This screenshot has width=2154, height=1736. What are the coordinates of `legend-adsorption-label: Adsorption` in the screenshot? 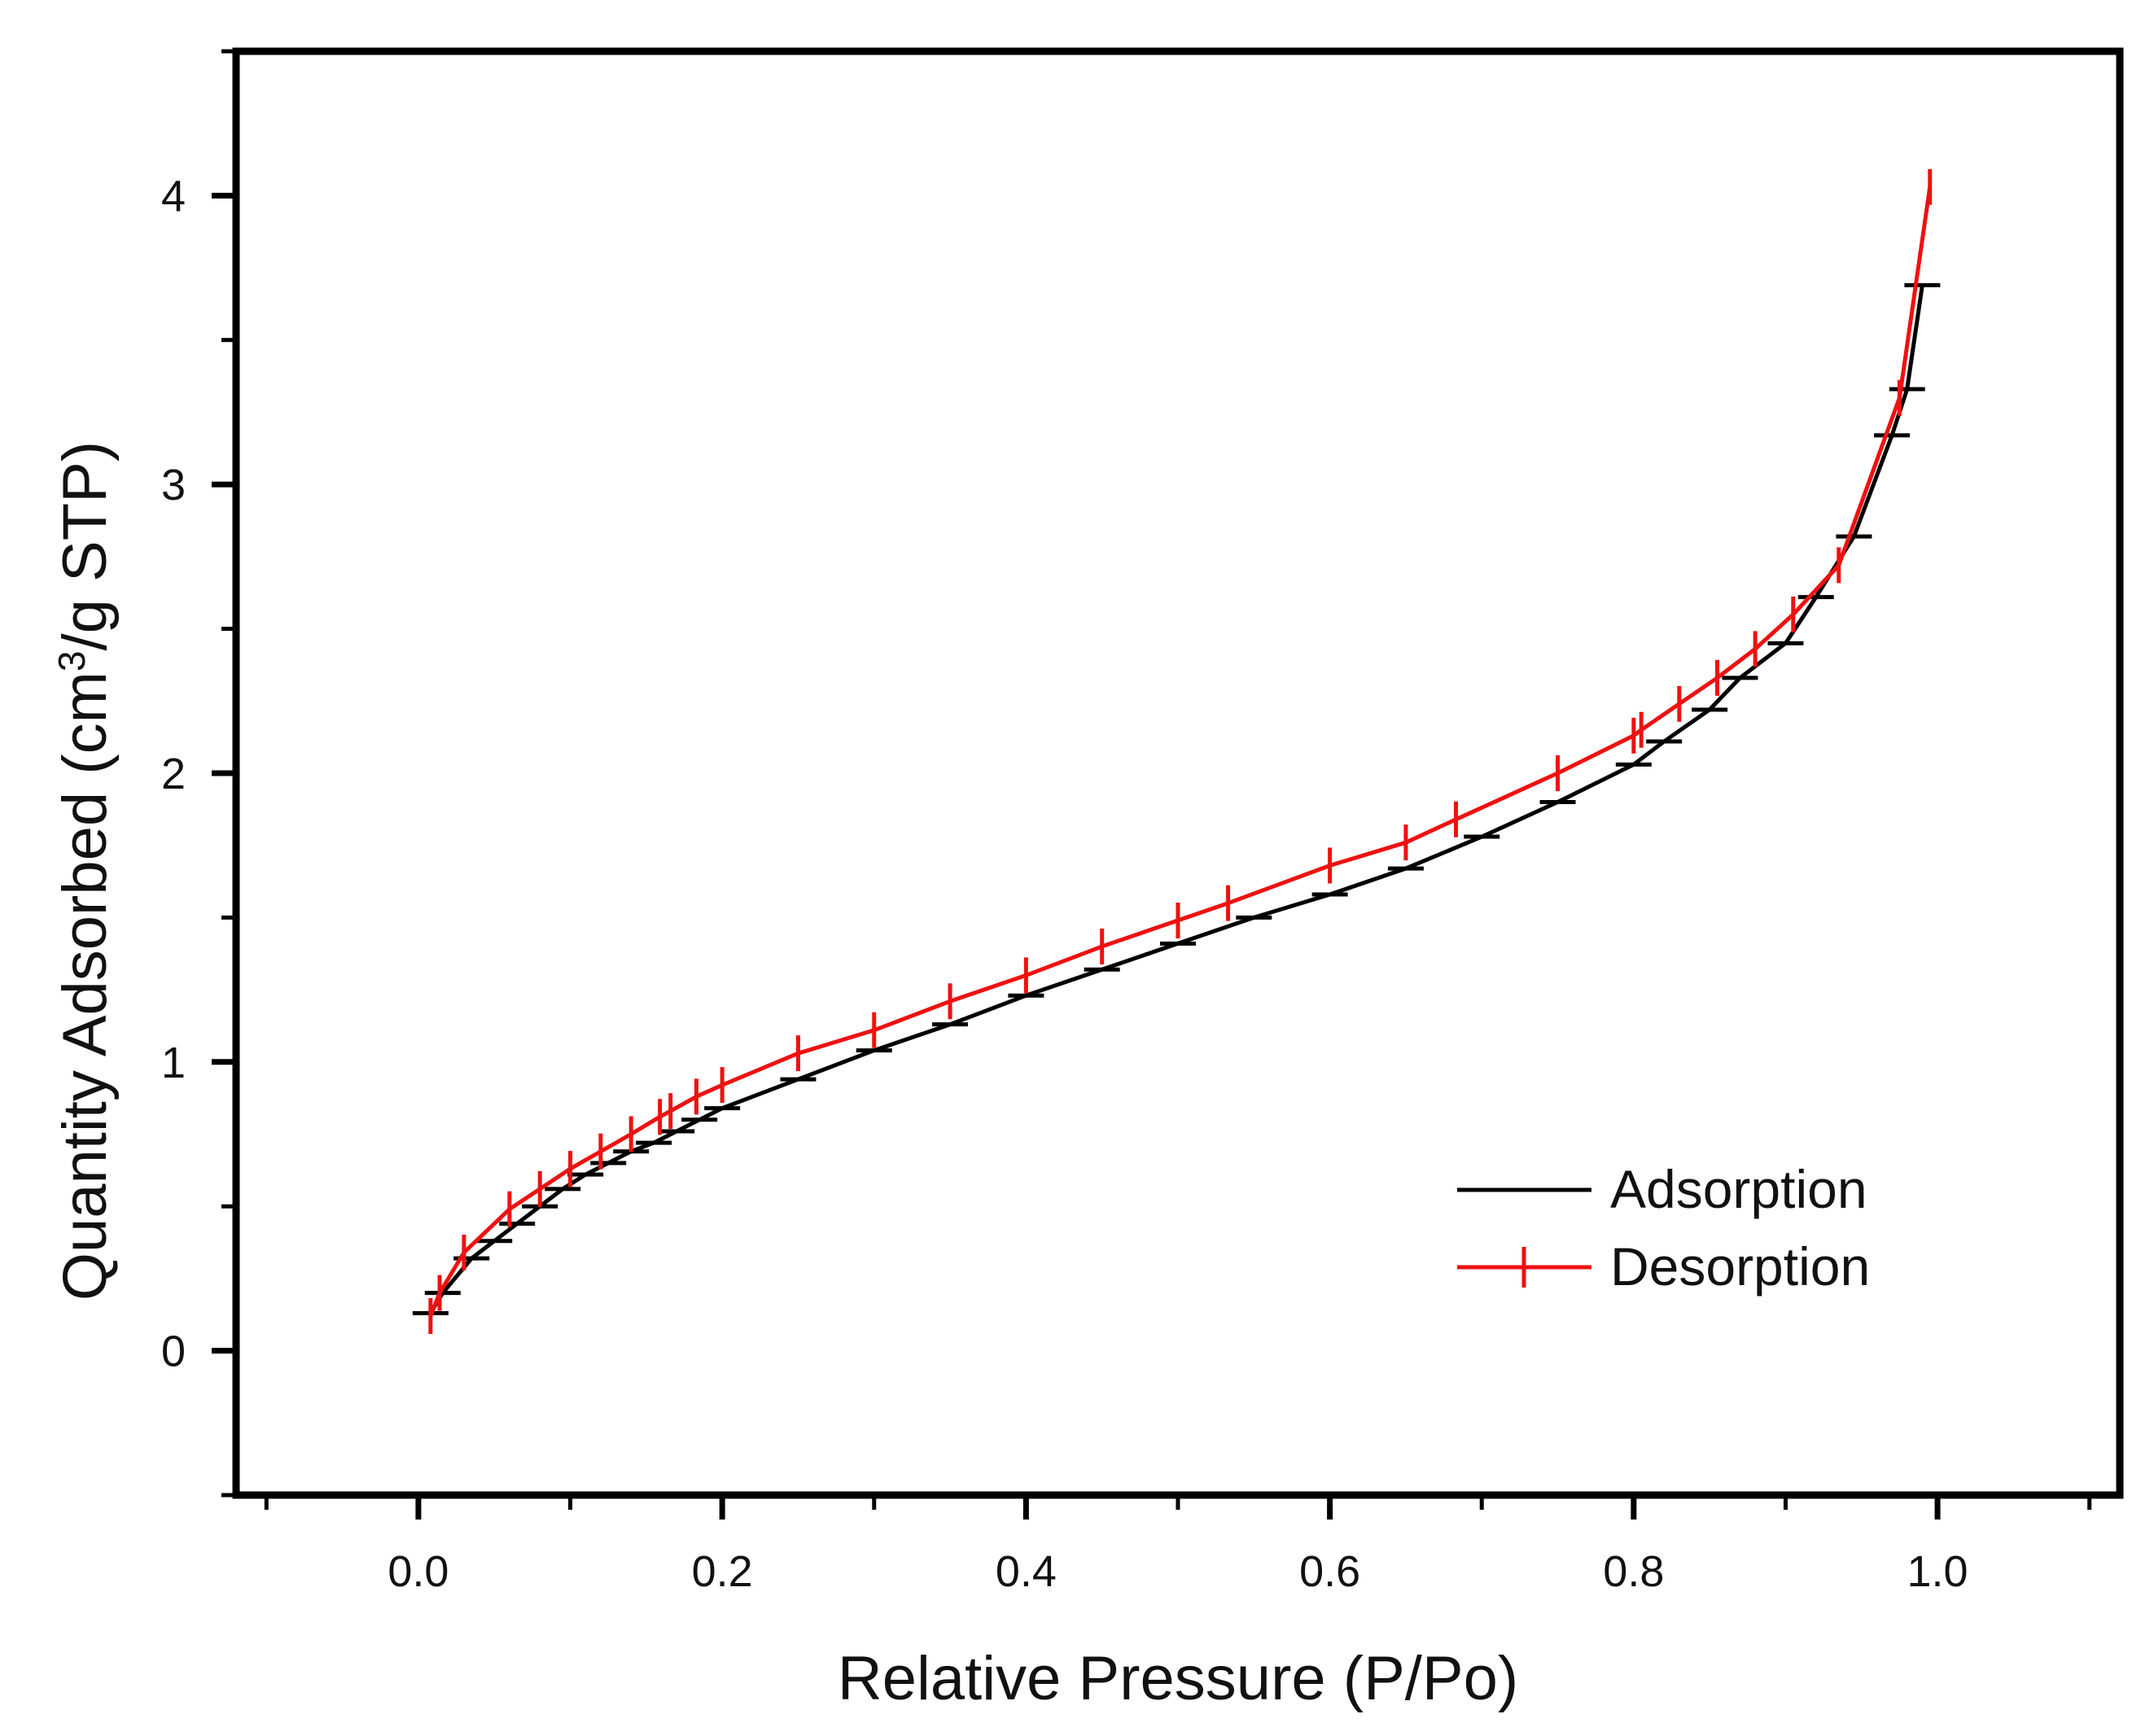 It's located at (1738, 1189).